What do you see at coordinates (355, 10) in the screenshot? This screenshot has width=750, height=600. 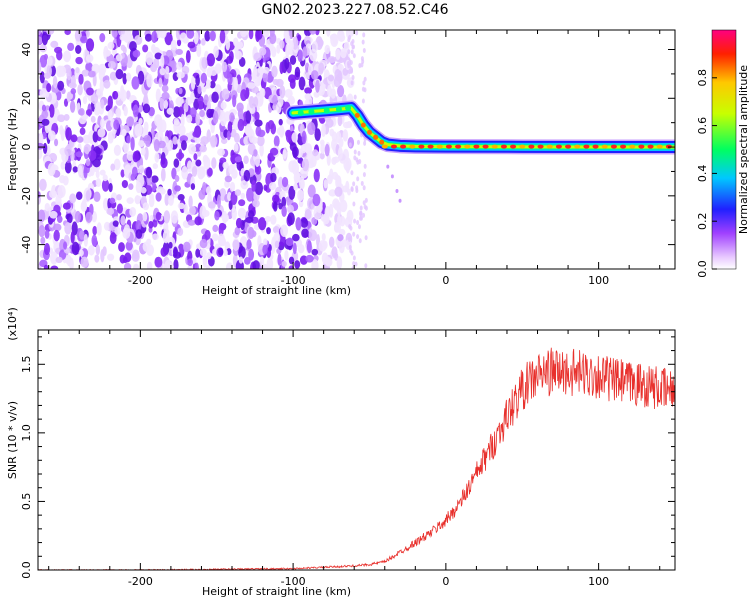 I see `figure-title: GN02.2023.227.08.52.C46` at bounding box center [355, 10].